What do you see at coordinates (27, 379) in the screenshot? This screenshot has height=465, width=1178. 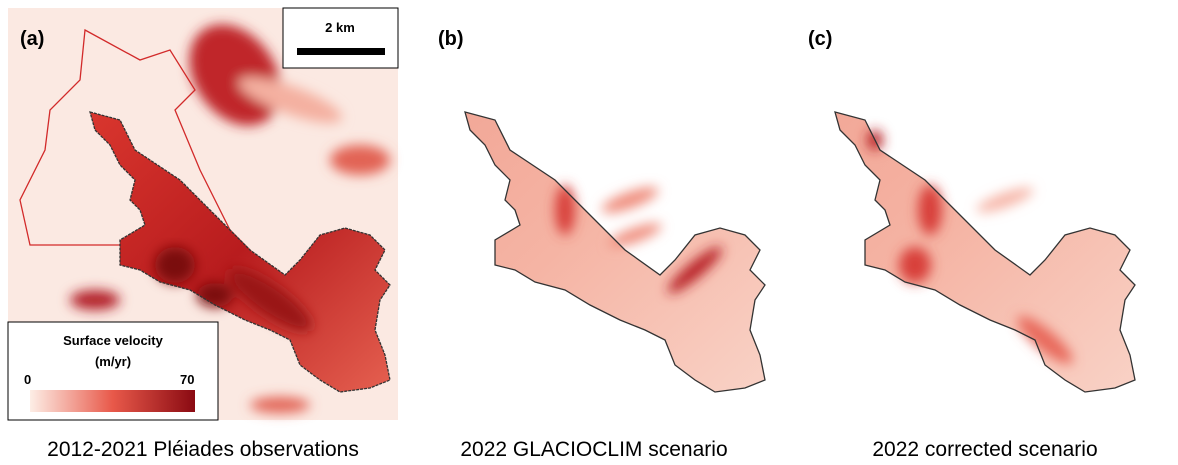 I see `colorbar-min: 0` at bounding box center [27, 379].